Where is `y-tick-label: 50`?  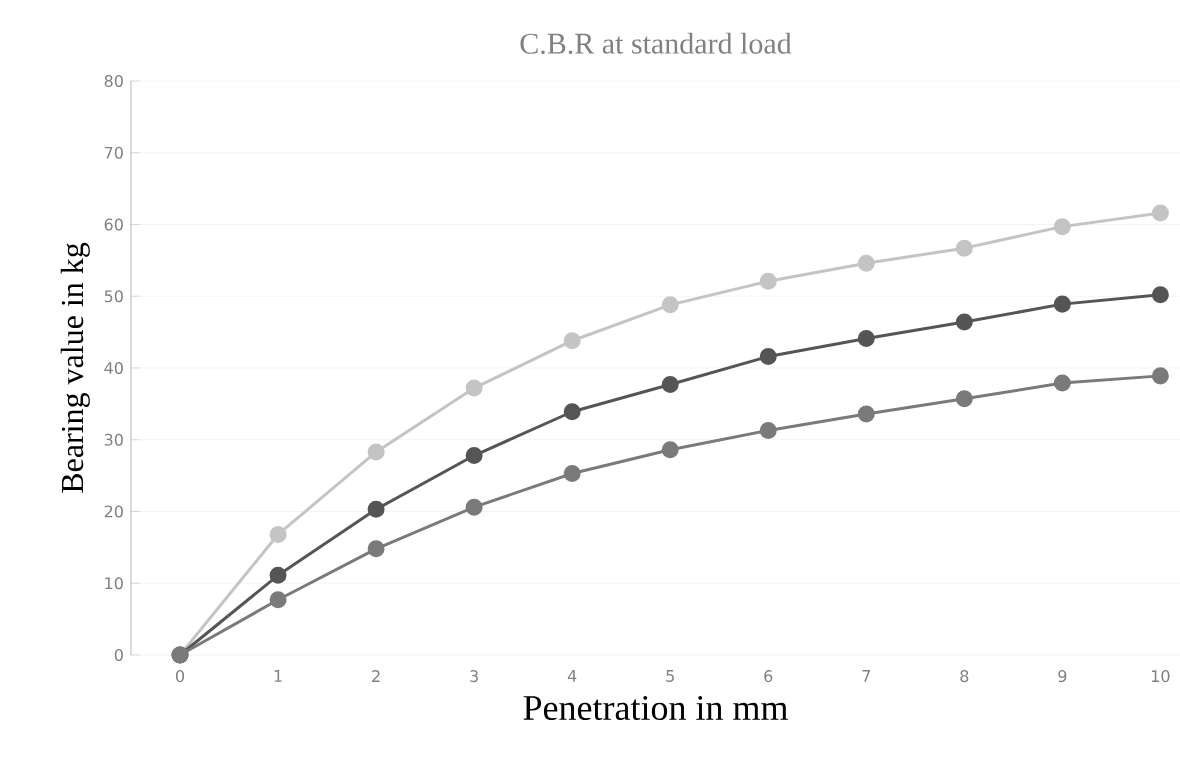 y-tick-label: 50 is located at coordinates (113, 296).